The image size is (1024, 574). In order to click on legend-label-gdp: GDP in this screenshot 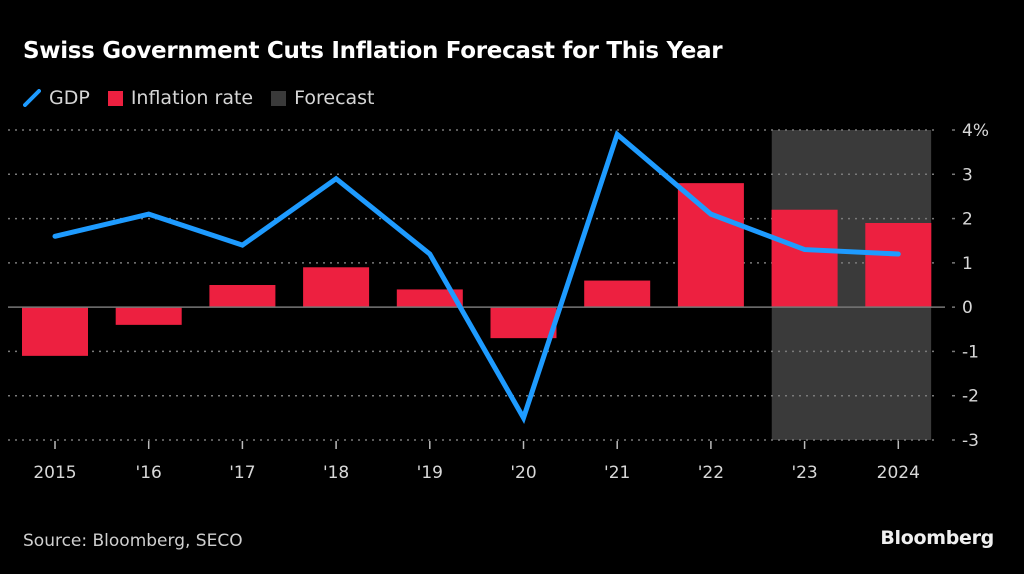, I will do `click(69, 98)`.